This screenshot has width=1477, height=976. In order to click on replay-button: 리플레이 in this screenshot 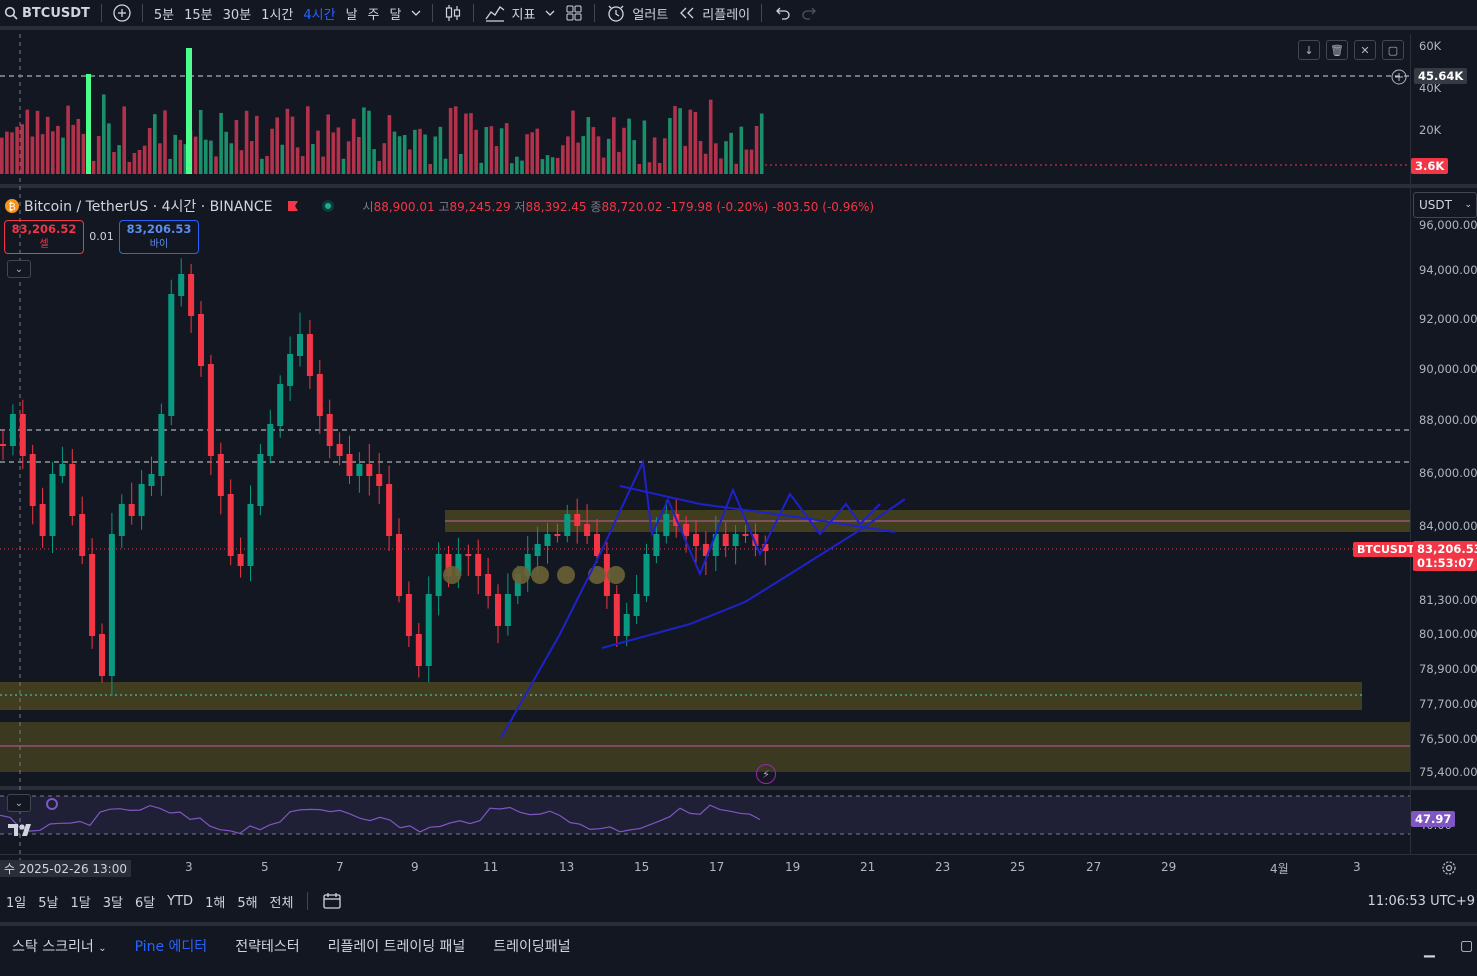, I will do `click(714, 13)`.